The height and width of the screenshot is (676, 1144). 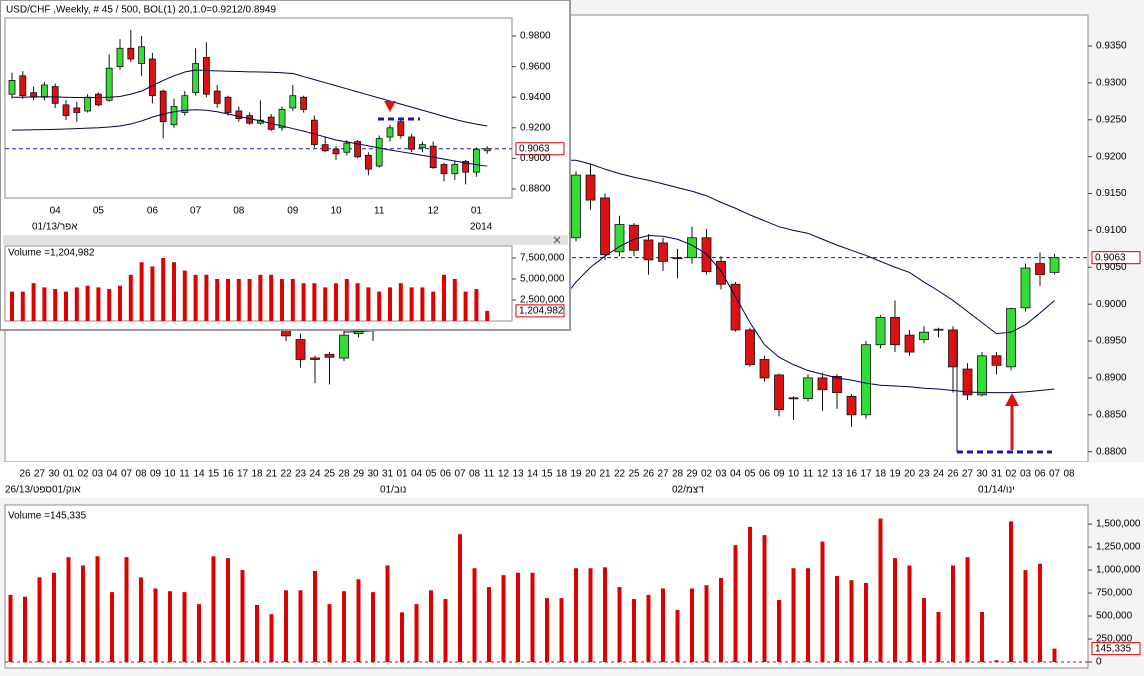 What do you see at coordinates (779, 474) in the screenshot?
I see `x-tick-label: 09` at bounding box center [779, 474].